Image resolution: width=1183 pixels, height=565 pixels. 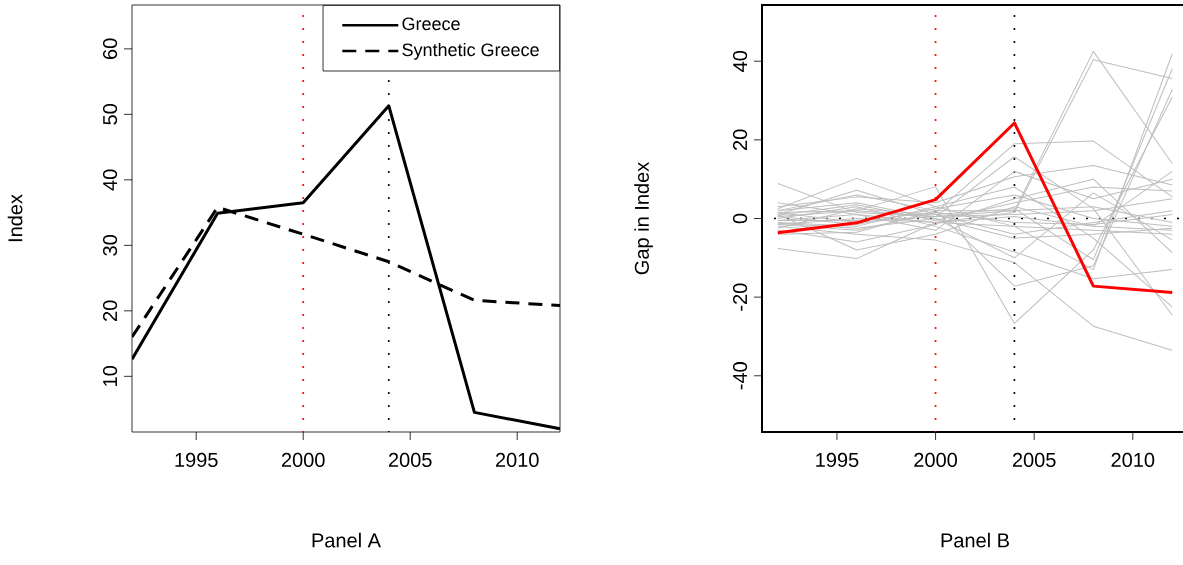 What do you see at coordinates (643, 218) in the screenshot?
I see `y-axis-title: Gap in Index` at bounding box center [643, 218].